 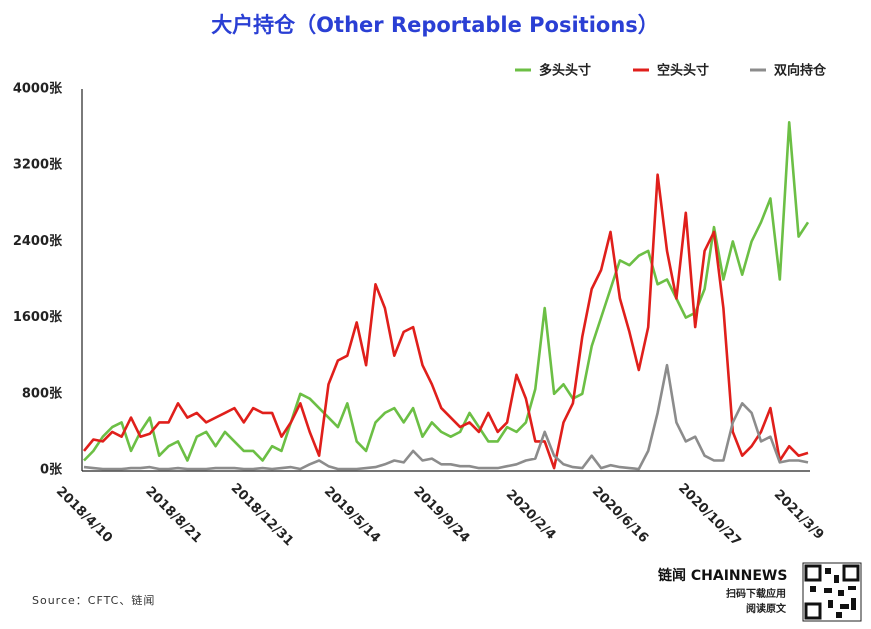 I want to click on logo-text: 阅读原文, so click(x=766, y=608).